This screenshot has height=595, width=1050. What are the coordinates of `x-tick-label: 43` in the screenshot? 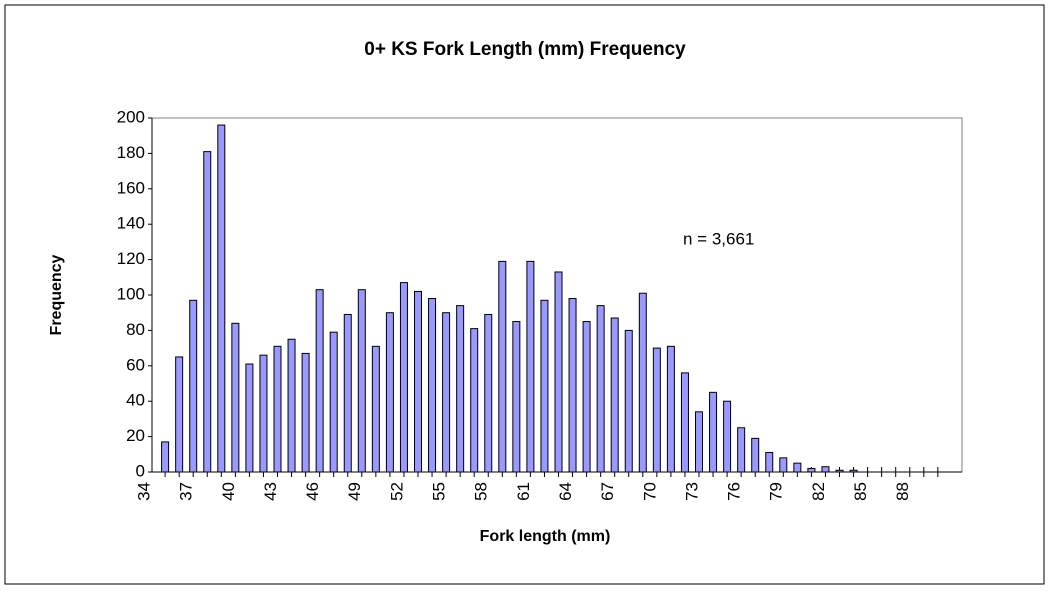 It's located at (270, 491).